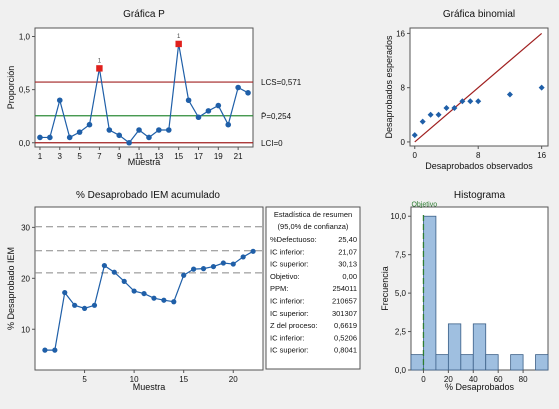 The image size is (559, 409). What do you see at coordinates (479, 166) in the screenshot?
I see `binomial-xlabel: Desaprobados observados` at bounding box center [479, 166].